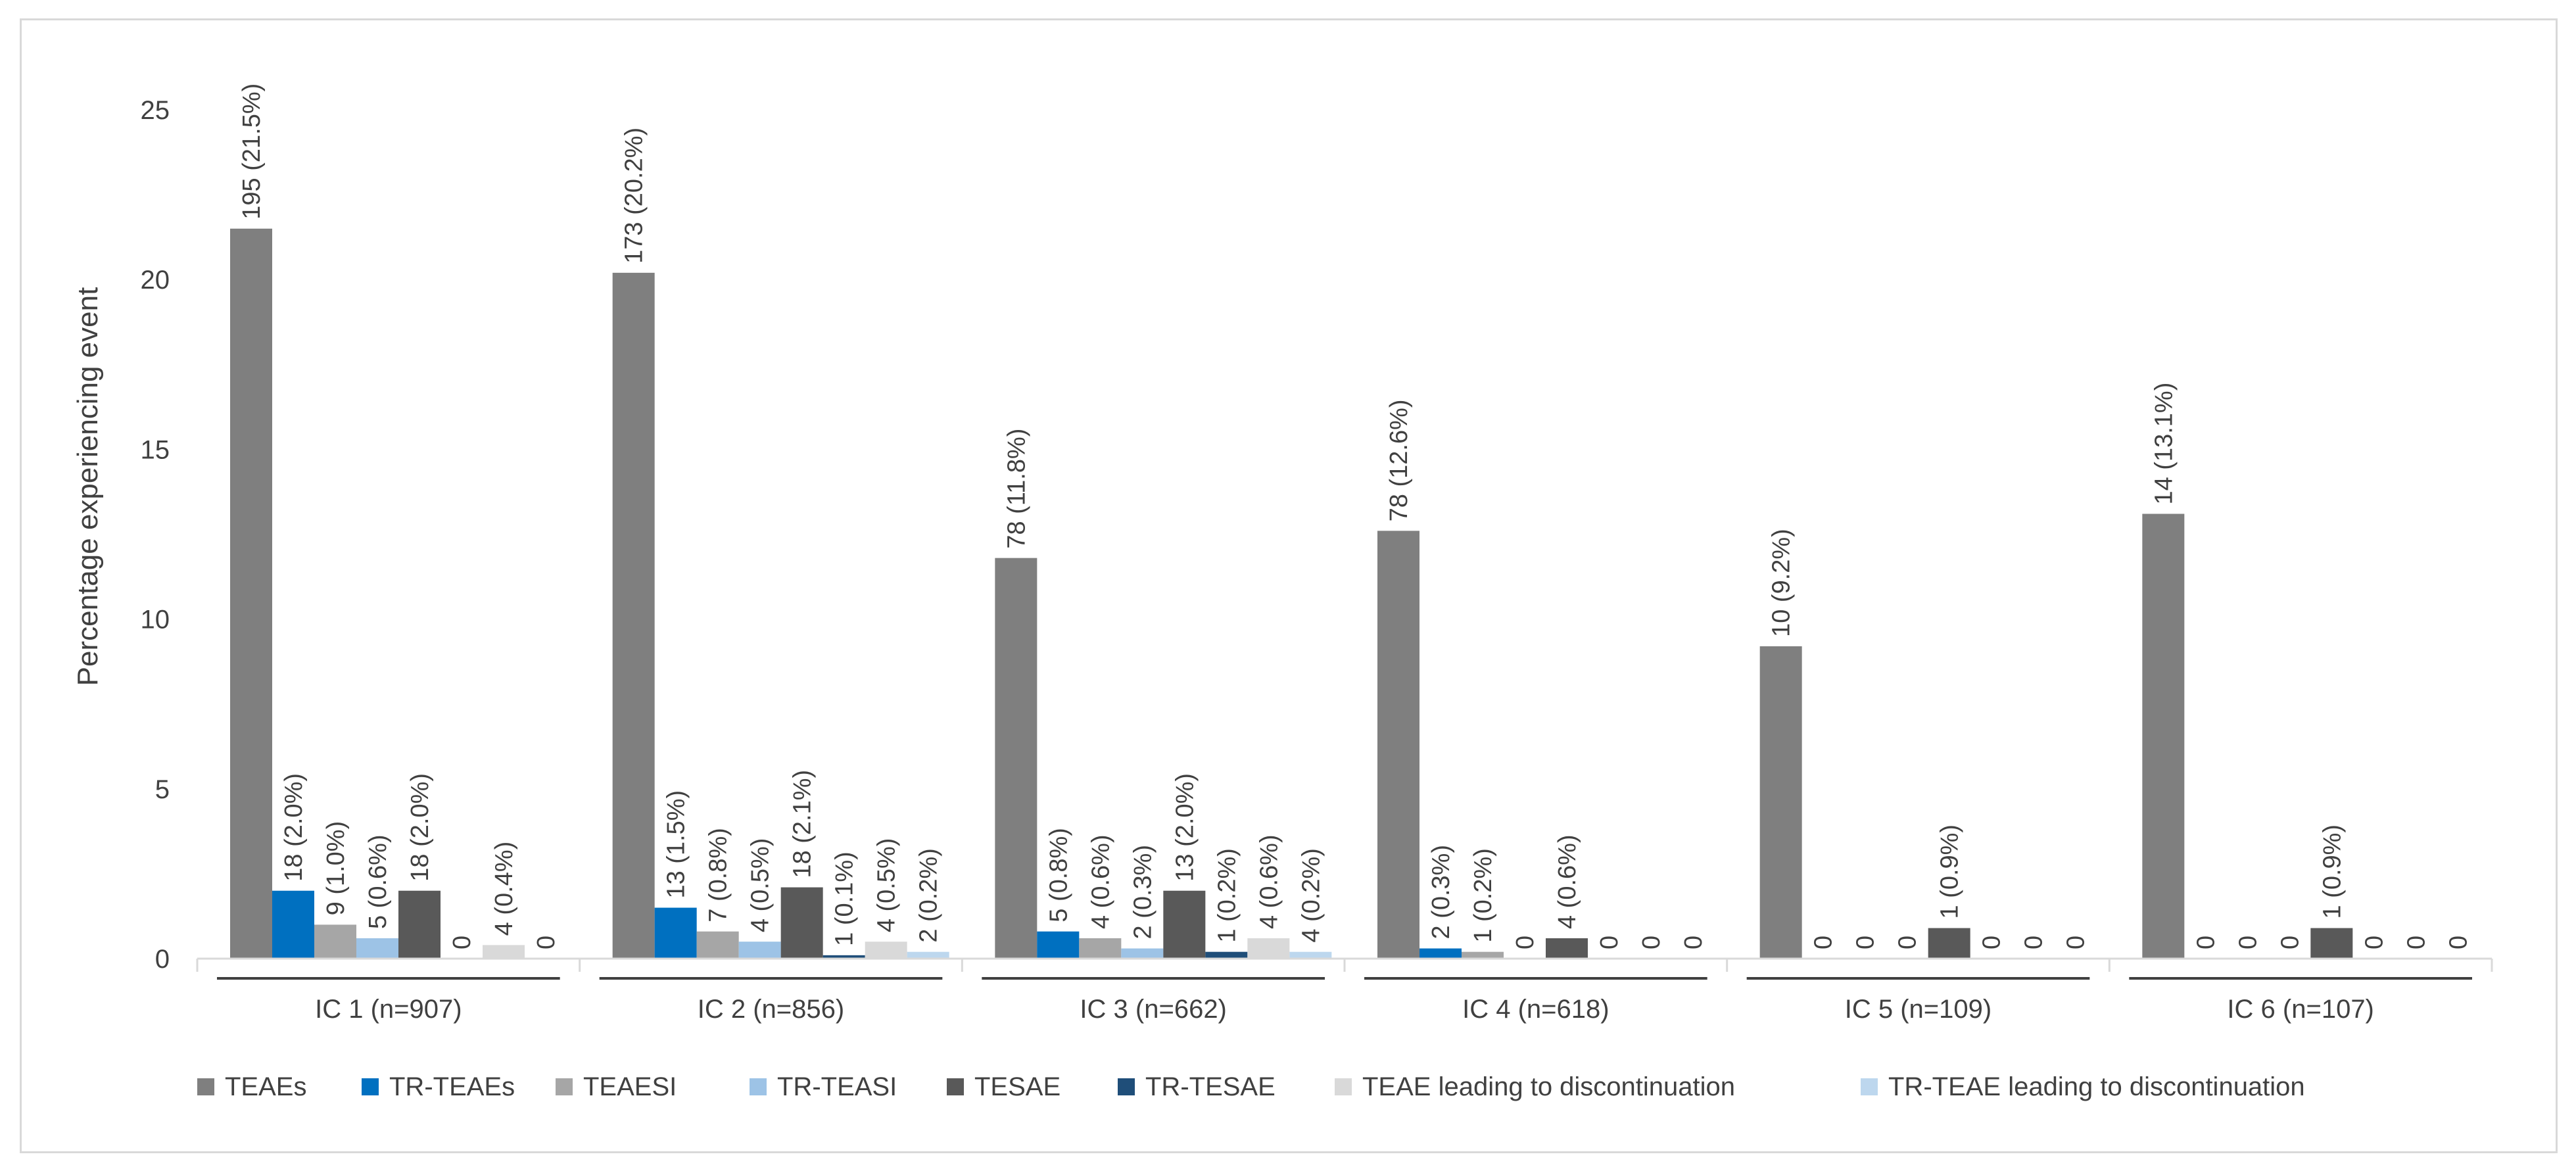  I want to click on data-label: 13 (1.5%), so click(676, 844).